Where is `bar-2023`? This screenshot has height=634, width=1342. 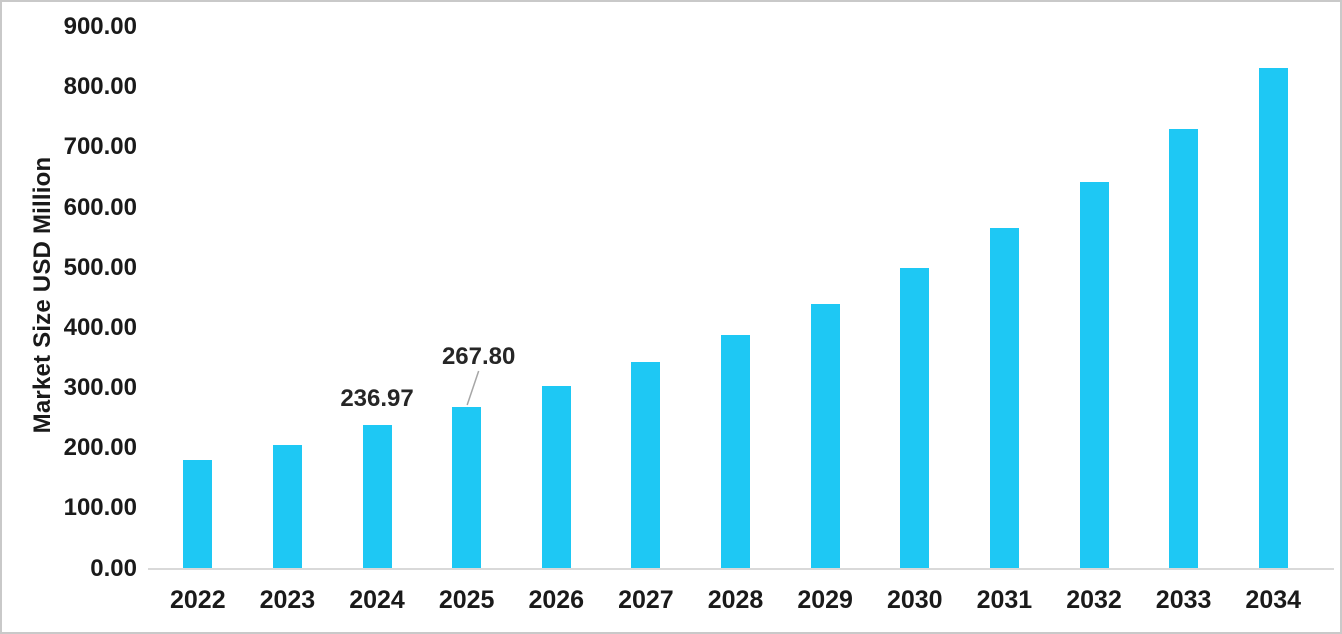 bar-2023 is located at coordinates (287, 506).